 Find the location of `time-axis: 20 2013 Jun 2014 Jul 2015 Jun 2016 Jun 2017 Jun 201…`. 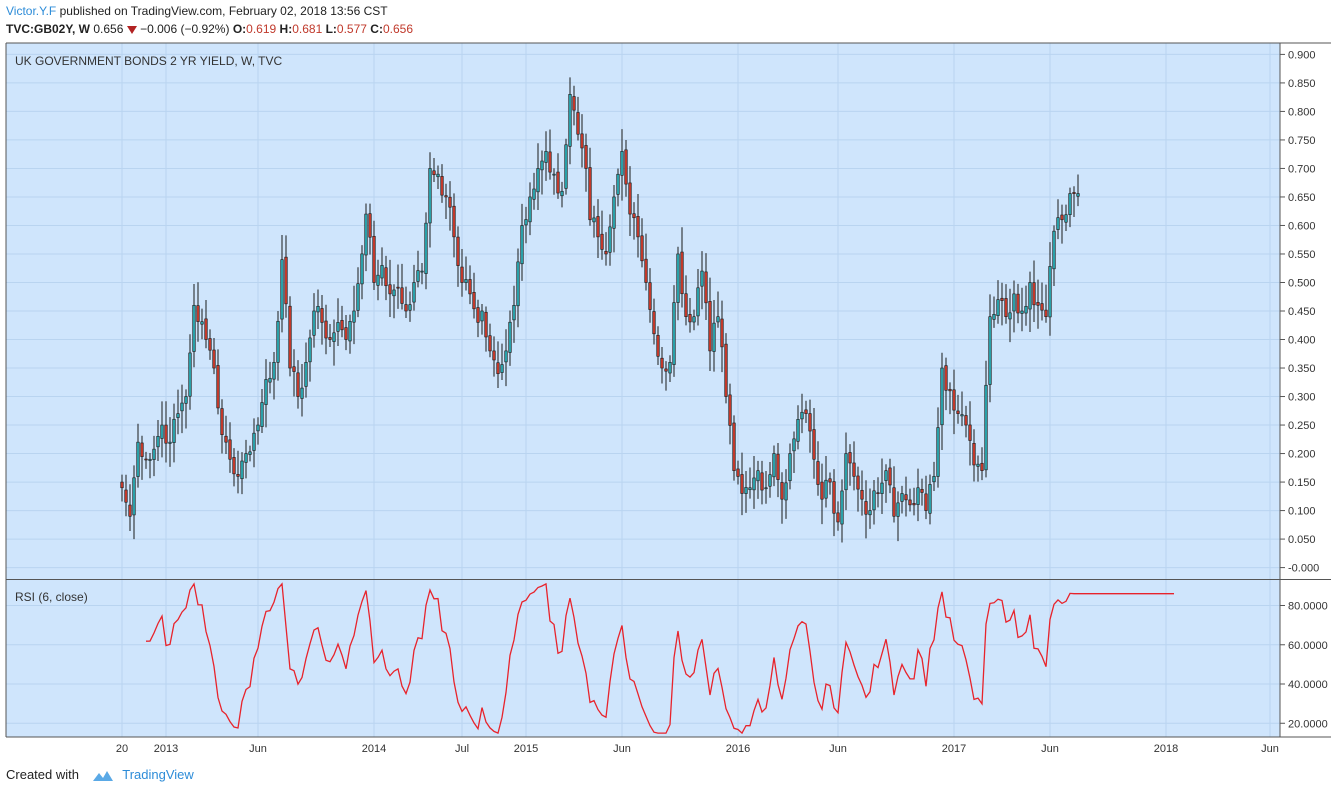

time-axis: 20 2013 Jun 2014 Jul 2015 Jun 2016 Jun 2017 Jun 201… is located at coordinates (697, 749).